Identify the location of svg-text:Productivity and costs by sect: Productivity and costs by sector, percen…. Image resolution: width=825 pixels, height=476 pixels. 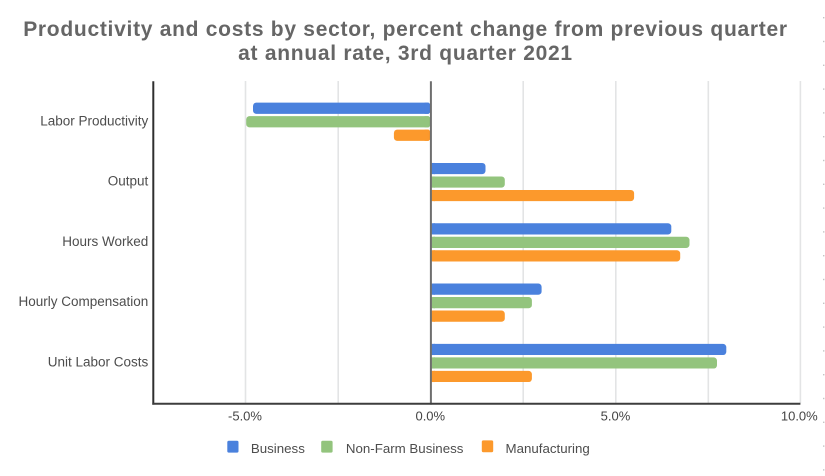
(405, 29).